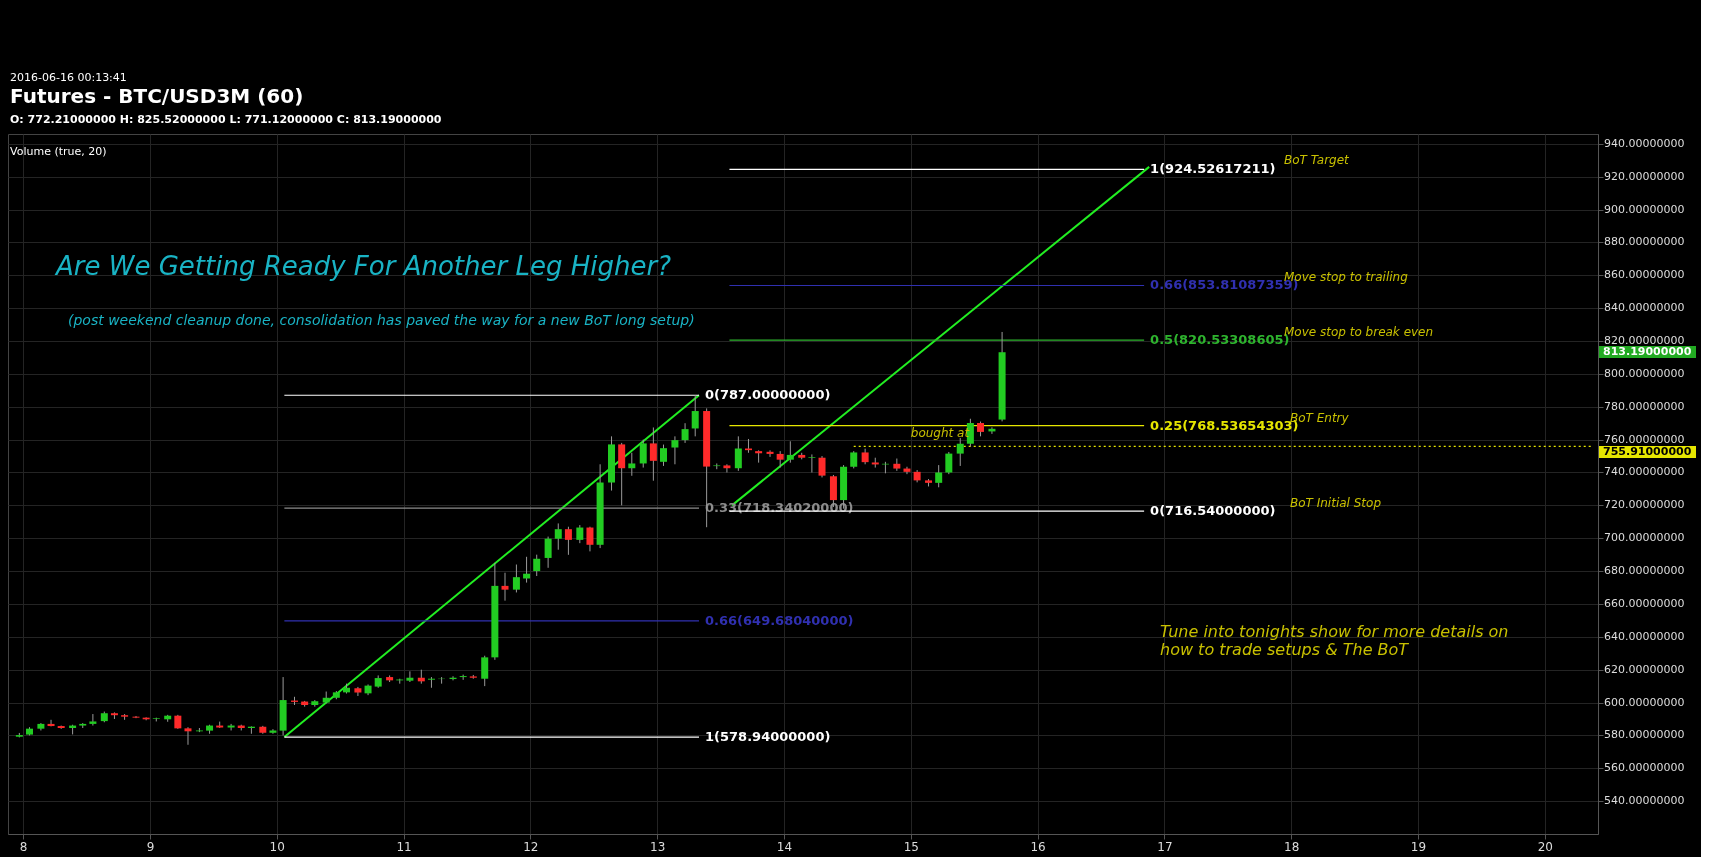  What do you see at coordinates (1644, 768) in the screenshot?
I see `y-tick-label: 560.00000000` at bounding box center [1644, 768].